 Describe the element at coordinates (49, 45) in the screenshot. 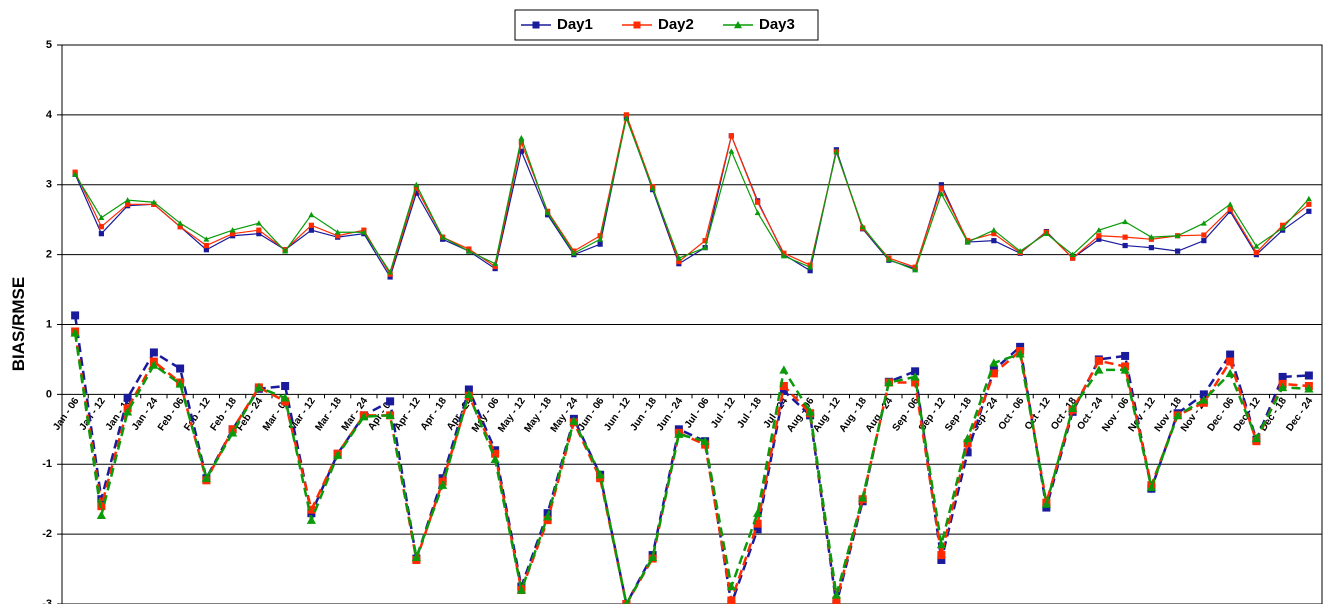

I see `y-tick-label: 5` at that location.